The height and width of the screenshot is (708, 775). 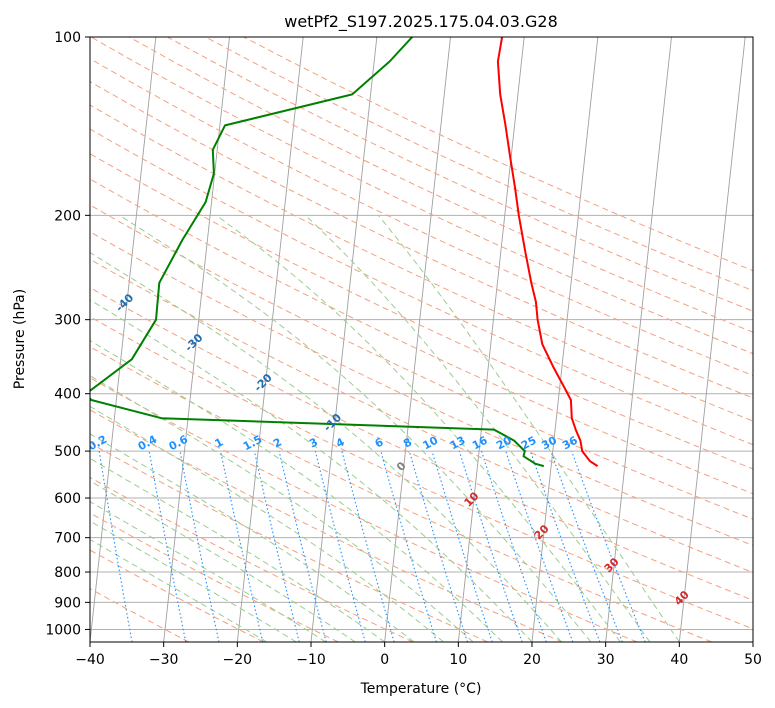 I want to click on x-tick-label: 20, so click(x=532, y=660).